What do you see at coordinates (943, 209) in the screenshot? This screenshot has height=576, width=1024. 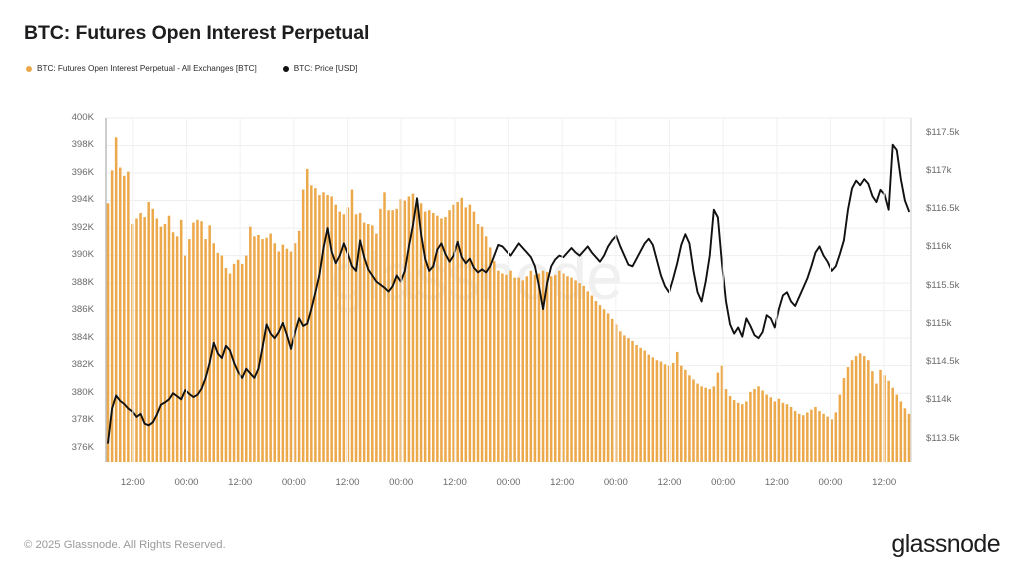 I see `y-axis-right-tick-label: $116.5k` at bounding box center [943, 209].